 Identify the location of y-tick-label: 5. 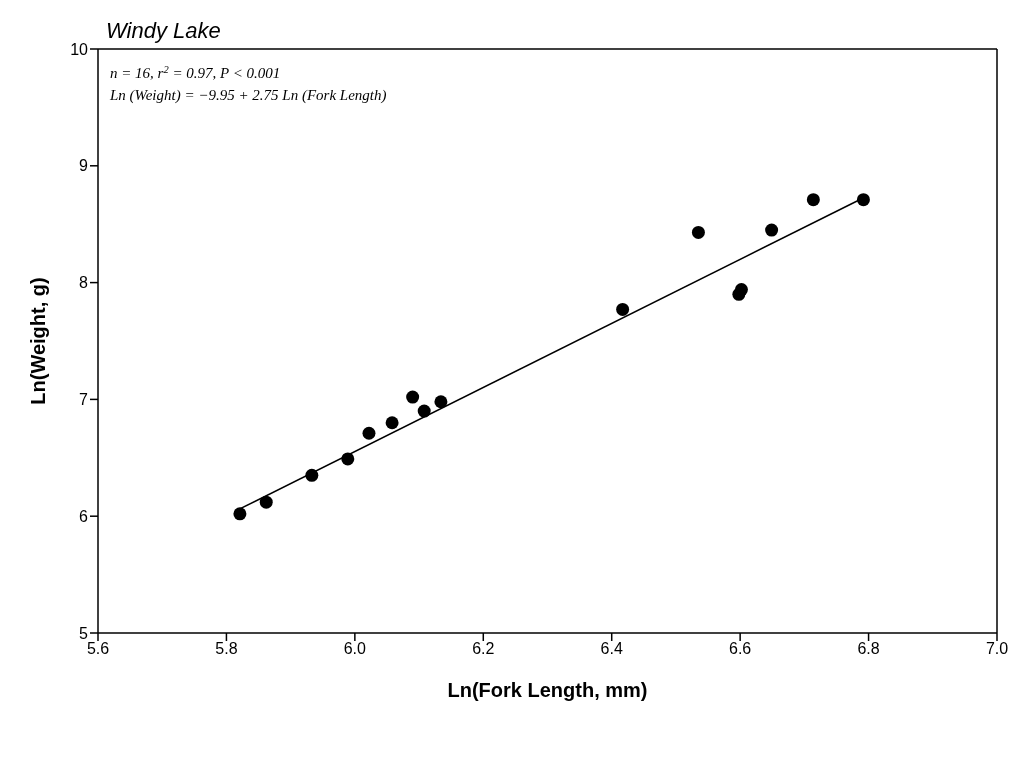
(84, 633).